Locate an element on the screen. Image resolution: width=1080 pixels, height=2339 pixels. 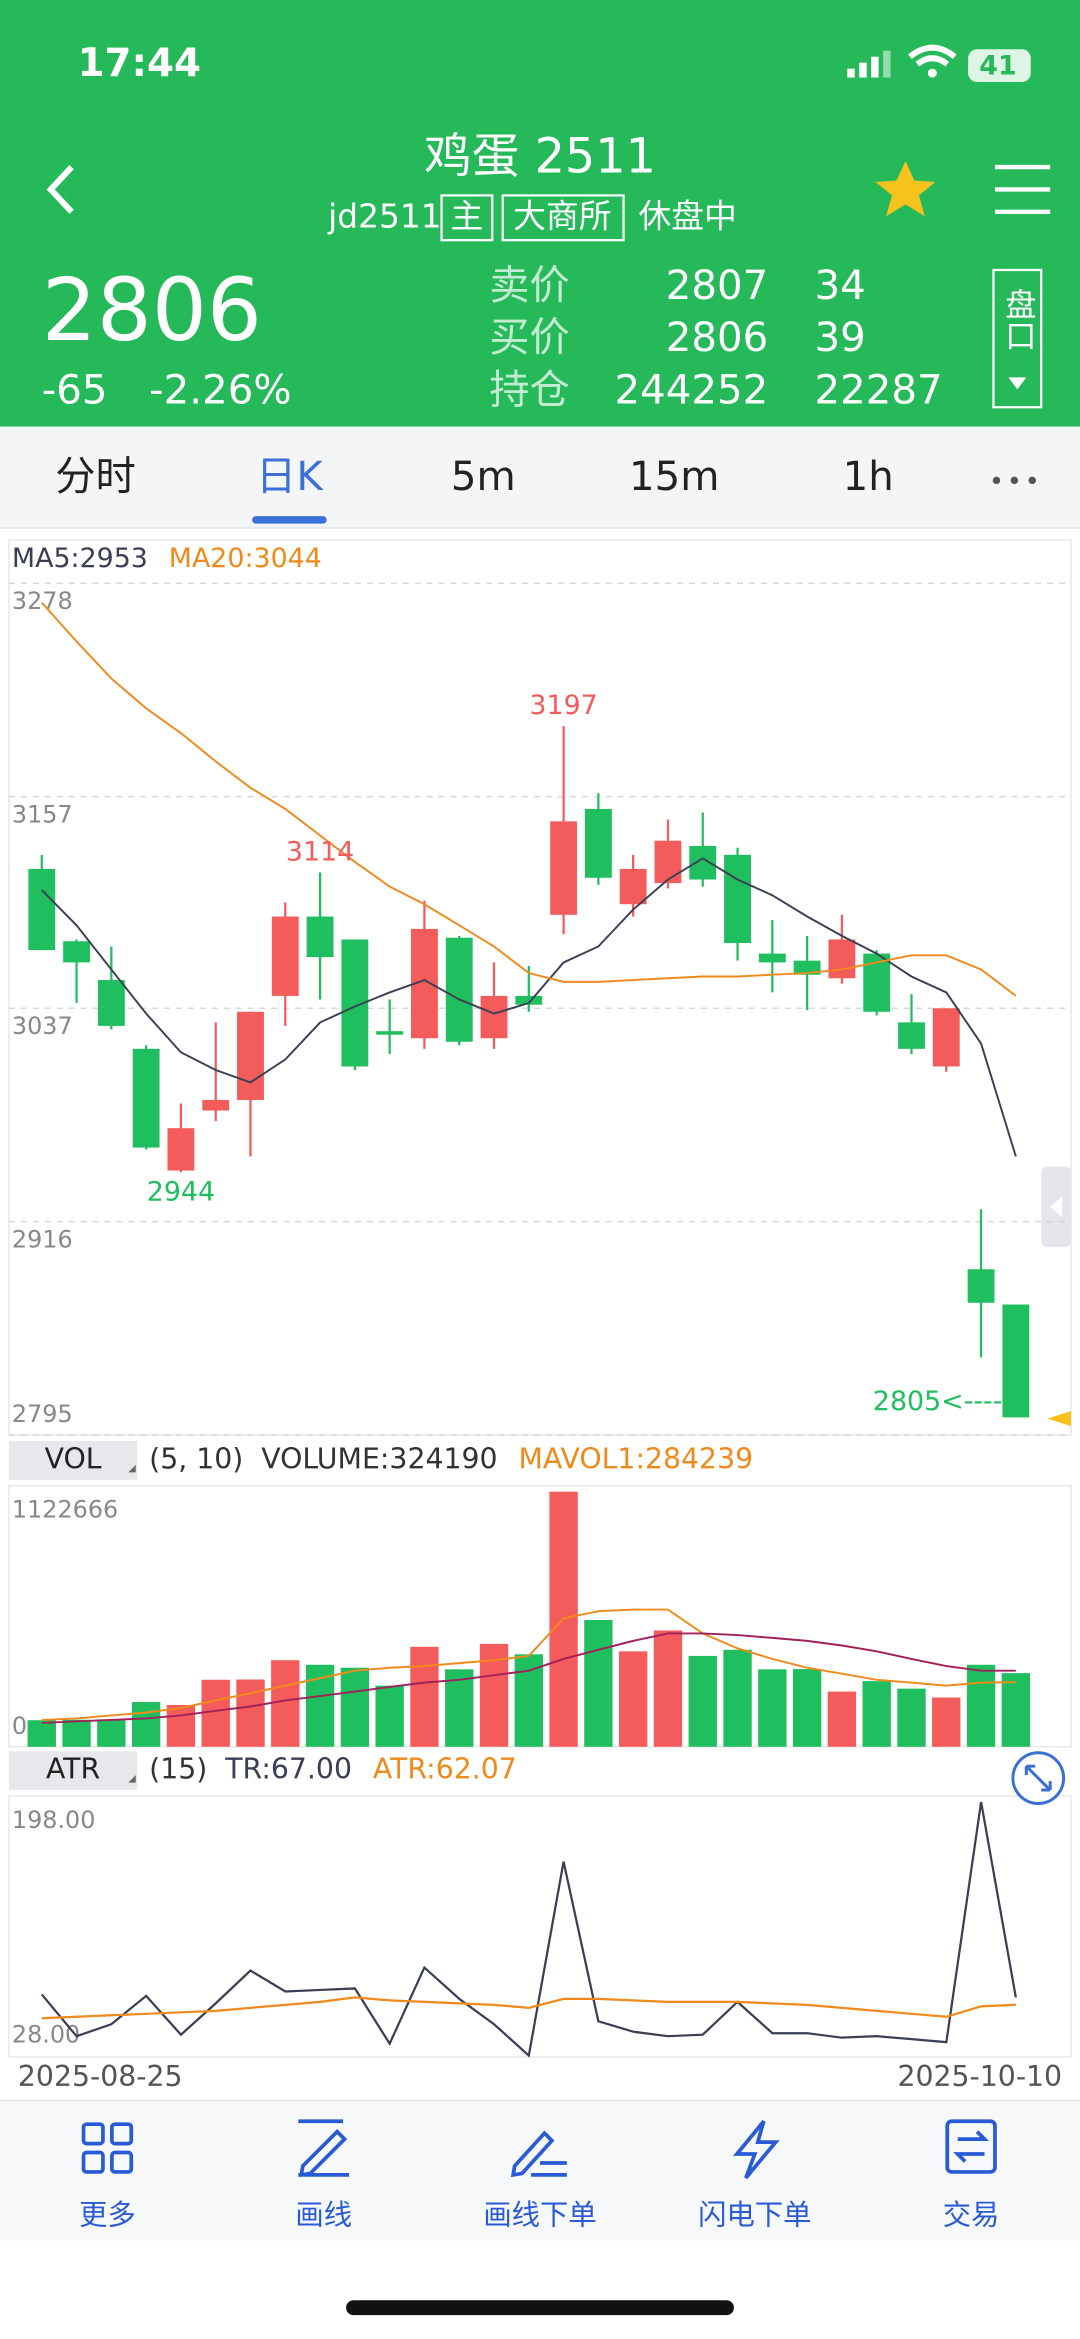
indicator-name: VOL is located at coordinates (73, 1458).